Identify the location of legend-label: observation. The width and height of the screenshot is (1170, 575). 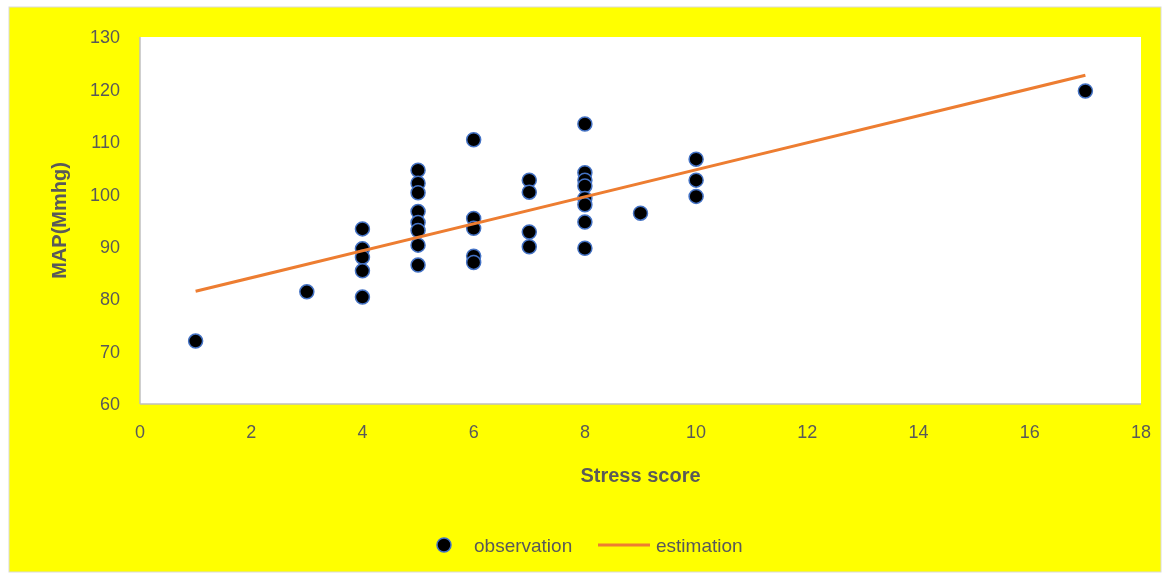
(523, 545).